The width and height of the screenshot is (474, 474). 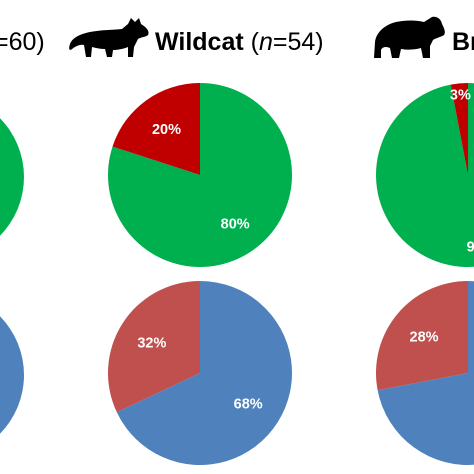 I want to click on left-group-header-fragment: =60), so click(x=22, y=42).